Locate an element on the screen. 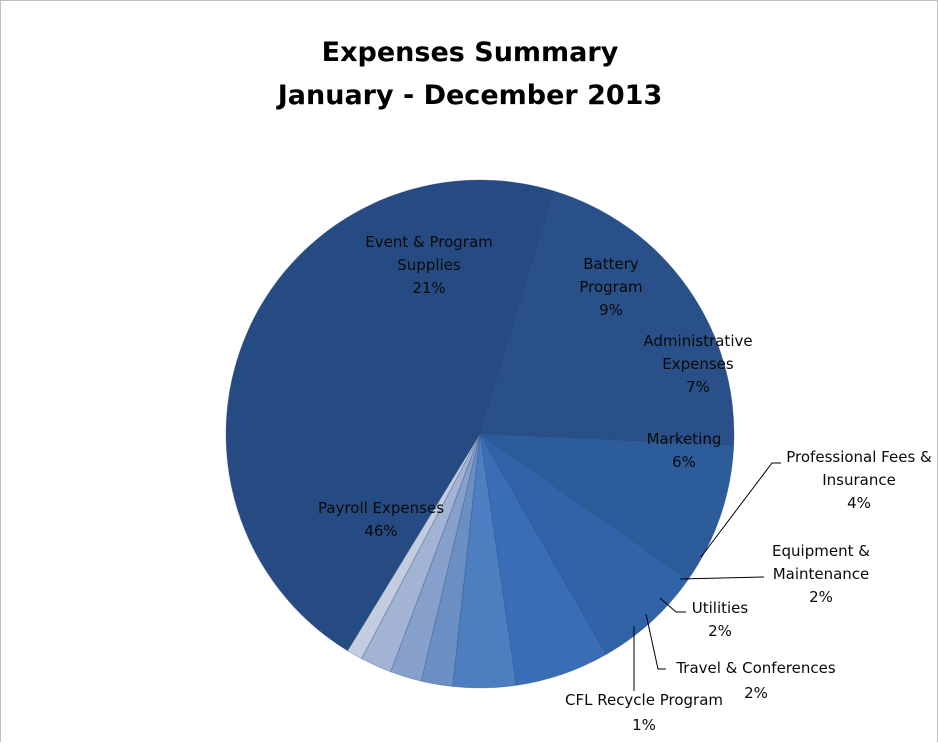 This screenshot has height=743, width=938. label-equipment: Equipment & Maintenance 2% is located at coordinates (821, 574).